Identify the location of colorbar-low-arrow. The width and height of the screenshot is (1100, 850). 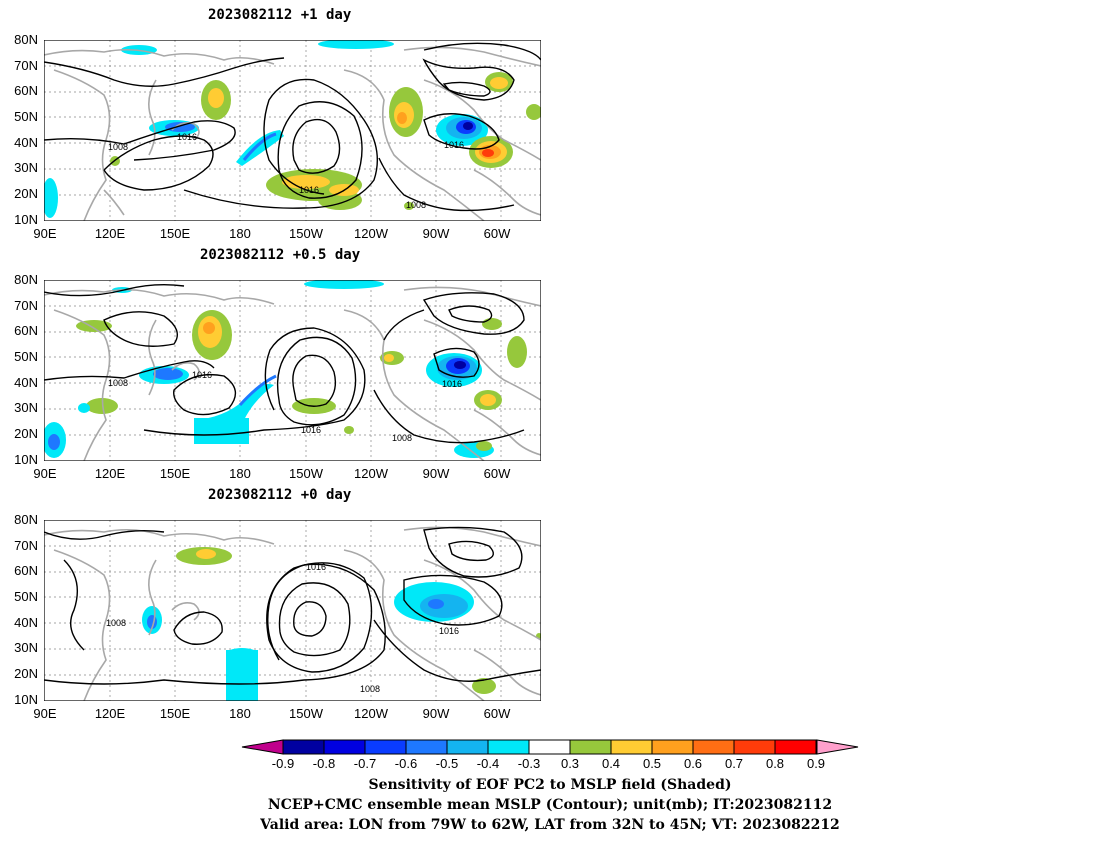
(262, 747).